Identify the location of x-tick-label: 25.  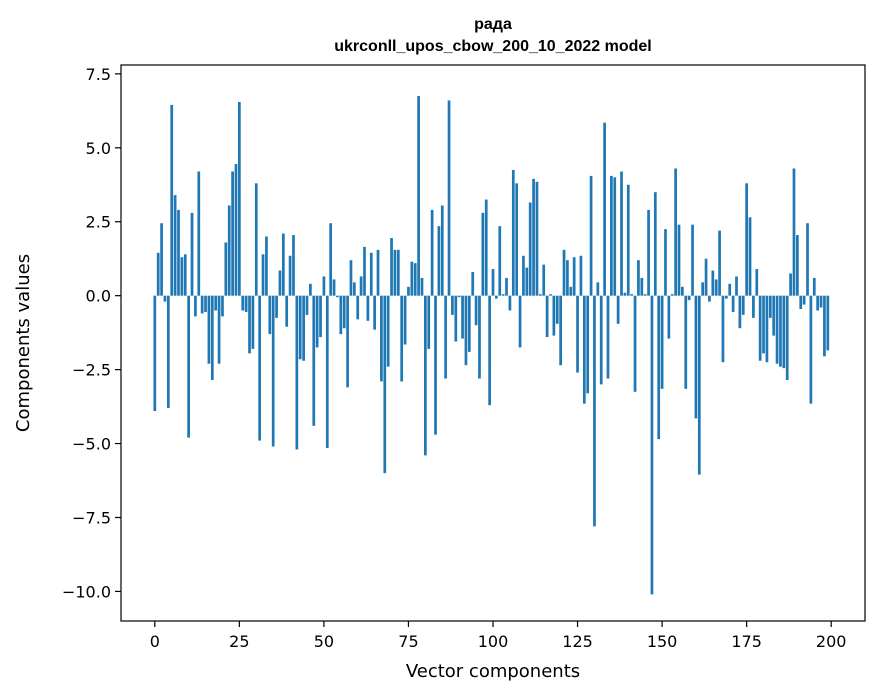
(239, 641).